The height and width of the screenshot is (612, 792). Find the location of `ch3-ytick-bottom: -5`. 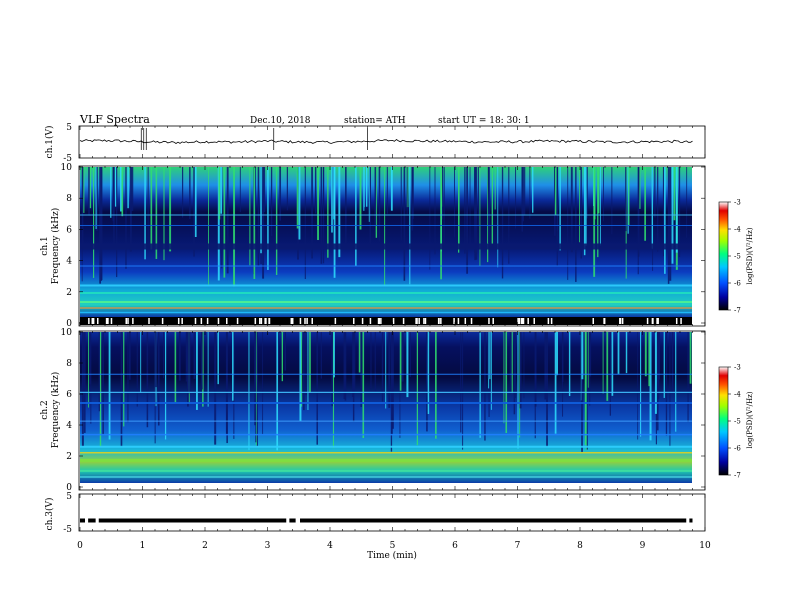

ch3-ytick-bottom: -5 is located at coordinates (67, 530).